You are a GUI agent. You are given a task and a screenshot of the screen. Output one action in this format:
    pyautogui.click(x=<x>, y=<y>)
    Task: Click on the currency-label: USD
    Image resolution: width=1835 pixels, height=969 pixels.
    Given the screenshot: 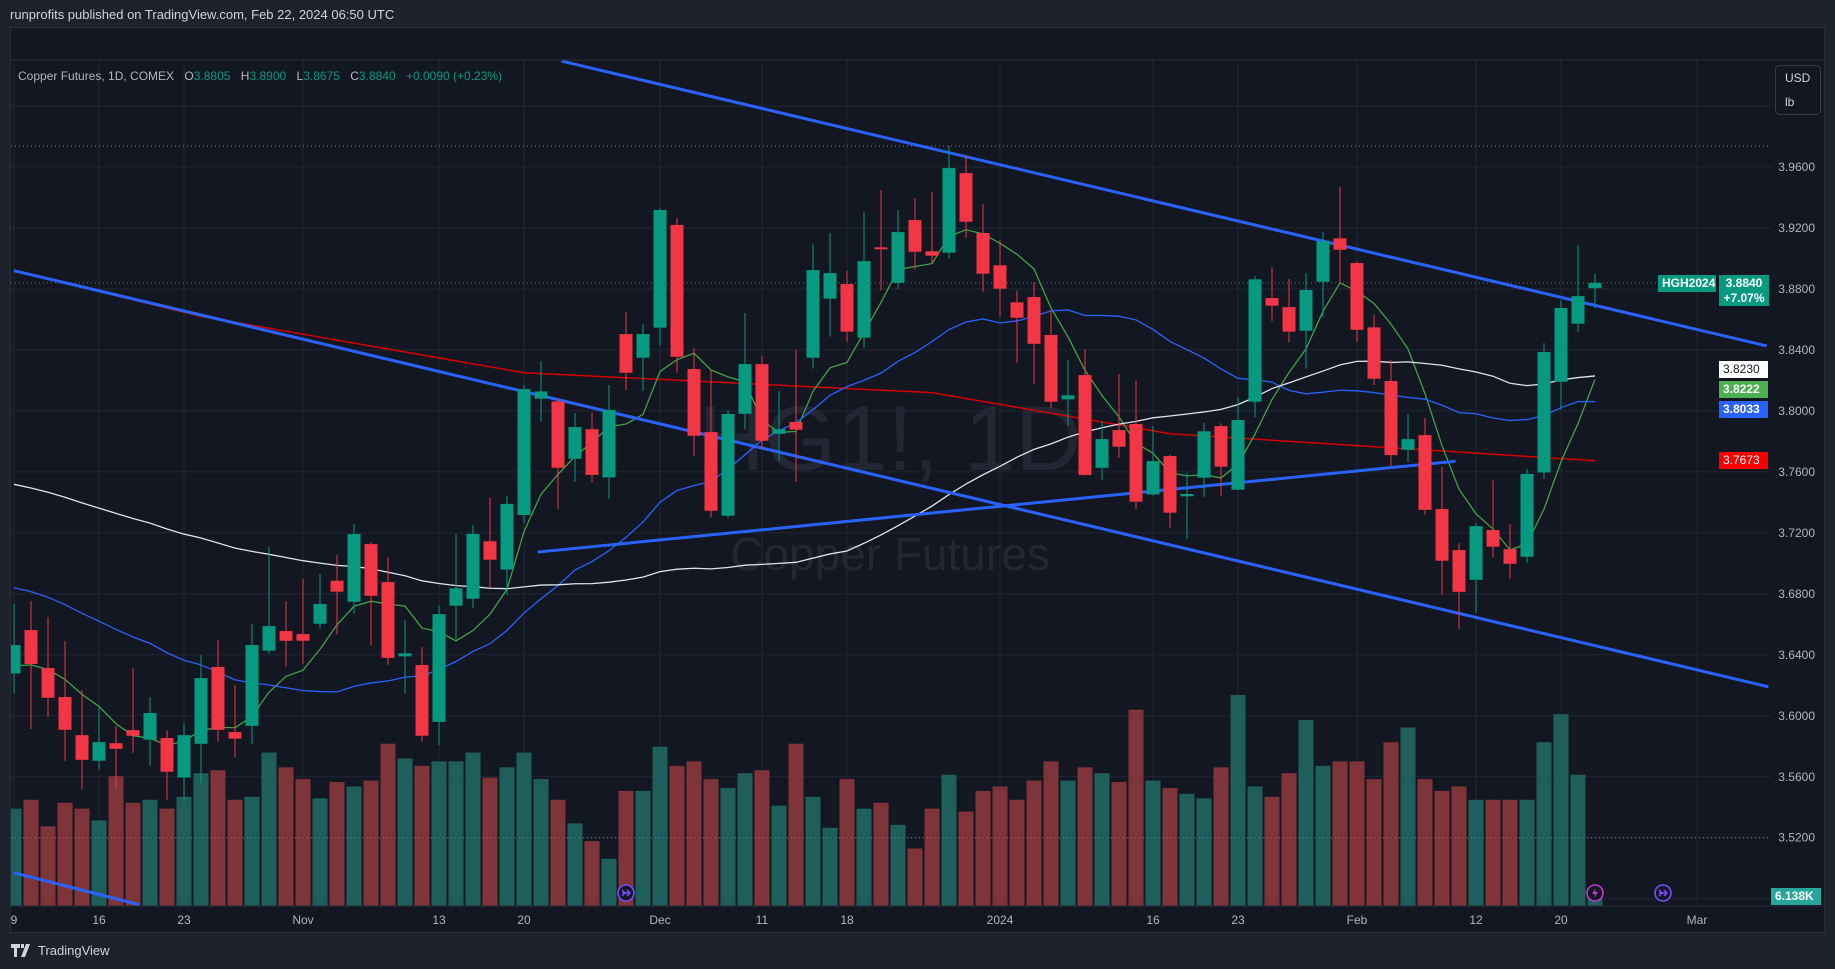 What is the action you would take?
    pyautogui.click(x=1798, y=78)
    